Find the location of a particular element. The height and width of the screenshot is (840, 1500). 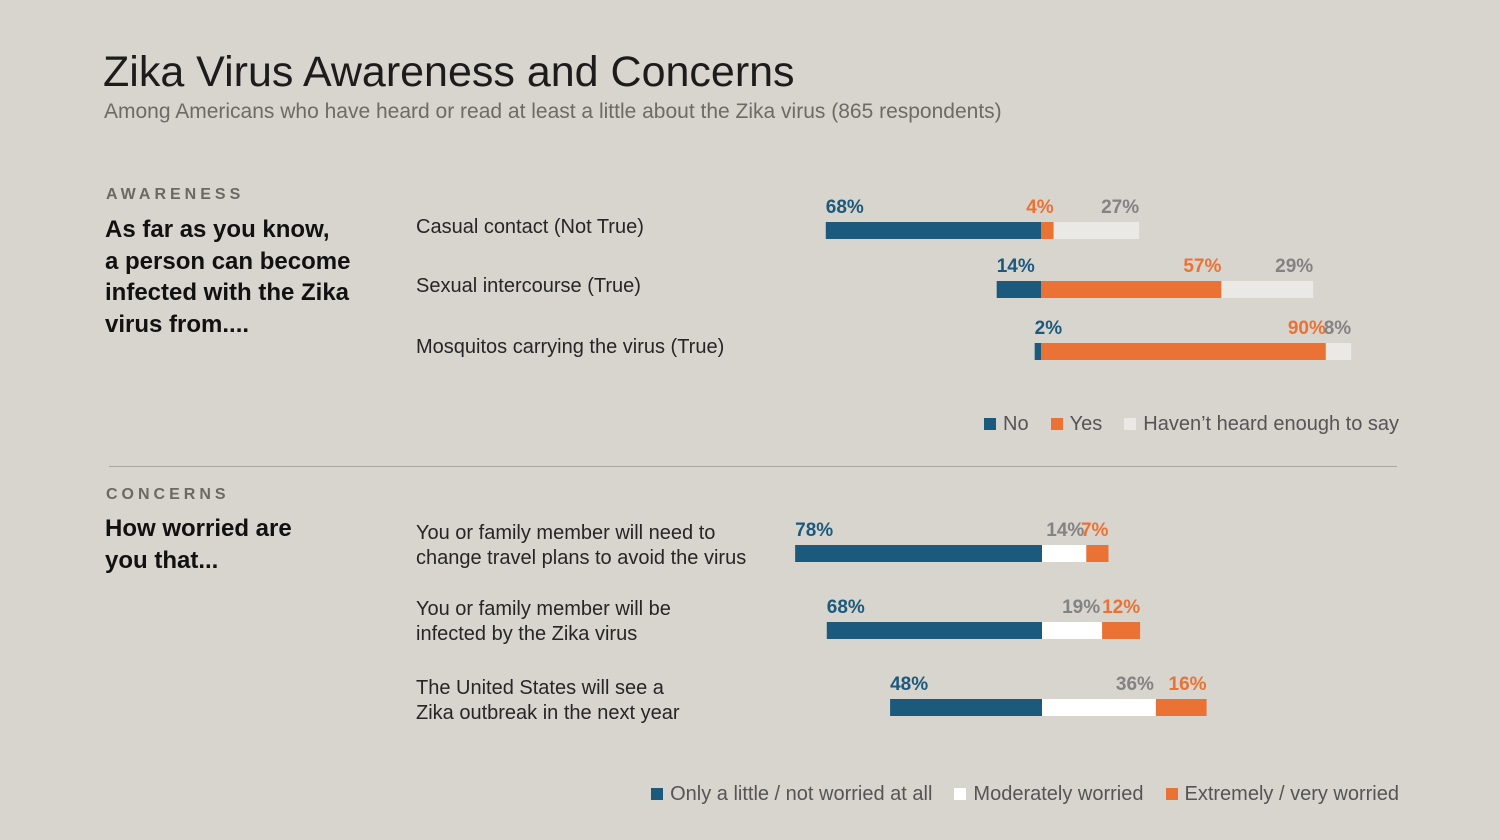

concerns-section-label: CONCERNS is located at coordinates (168, 494).